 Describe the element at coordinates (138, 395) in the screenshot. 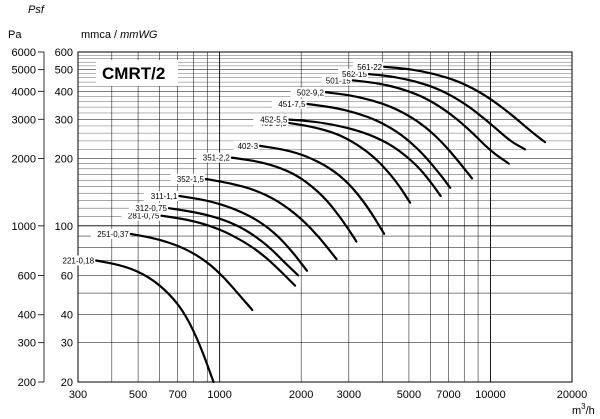

I see `x-tick-label: 500` at that location.